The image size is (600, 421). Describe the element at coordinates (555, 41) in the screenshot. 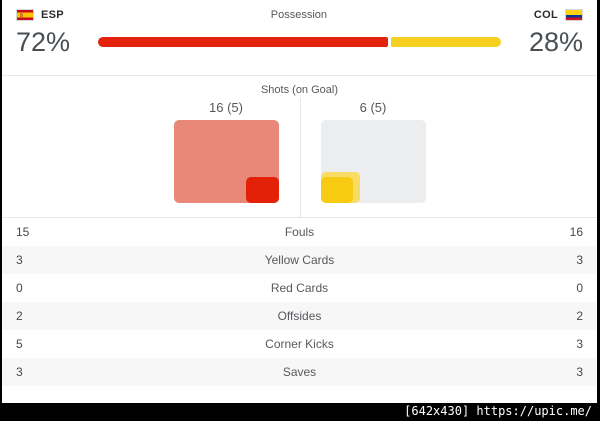

I see `away-possession-percent: 28%` at that location.